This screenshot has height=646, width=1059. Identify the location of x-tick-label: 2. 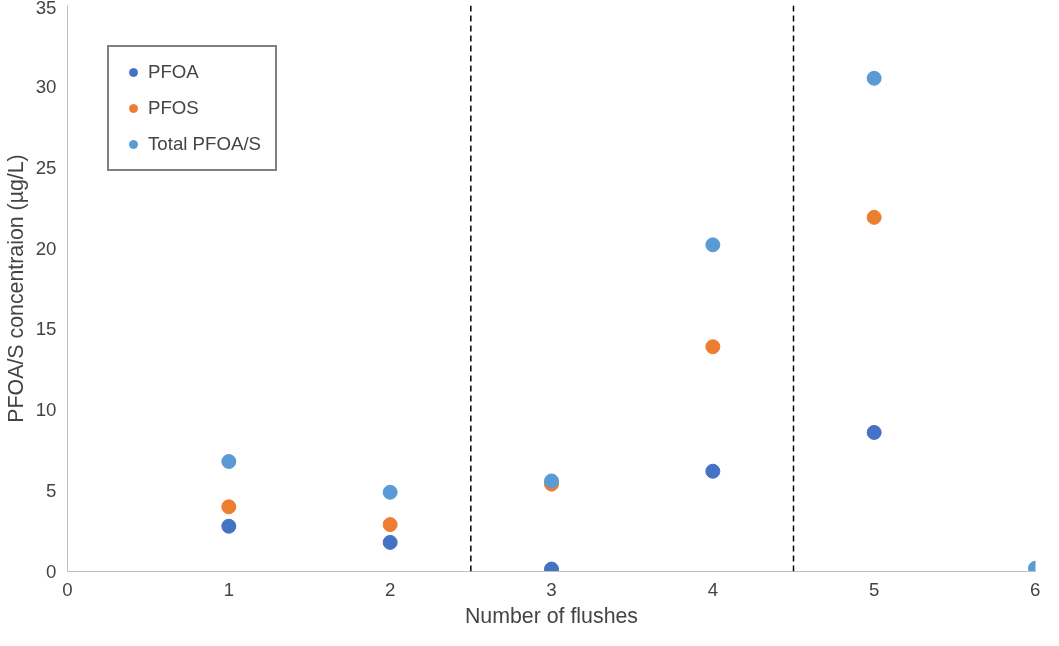
(390, 589).